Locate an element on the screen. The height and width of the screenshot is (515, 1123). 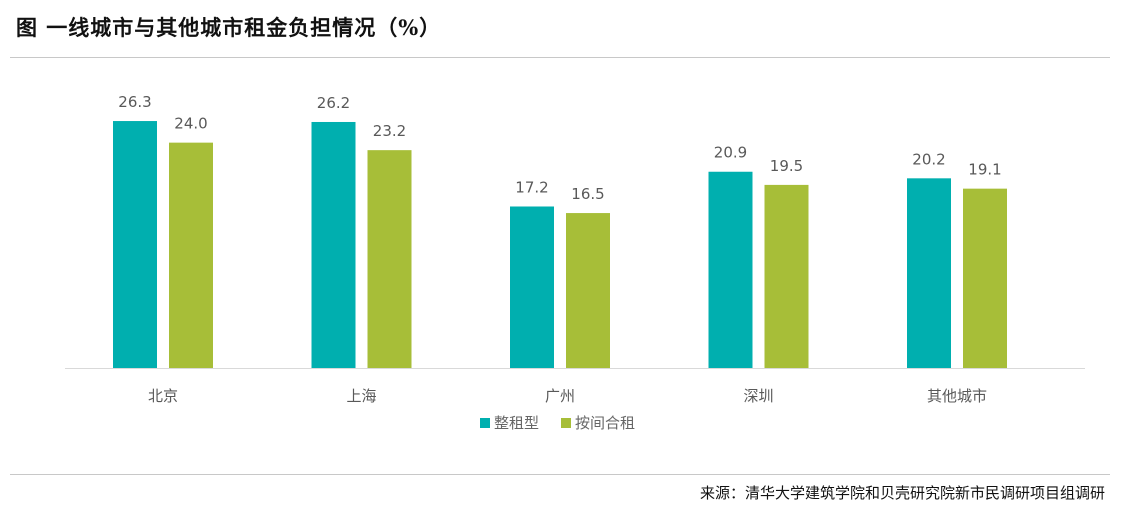
legend-label: 整租型 is located at coordinates (517, 423).